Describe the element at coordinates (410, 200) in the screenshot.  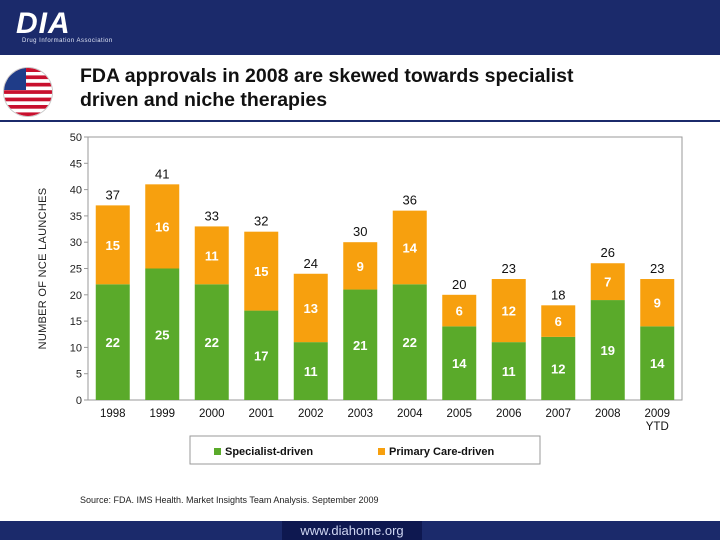
I see `total-value-label: 36` at that location.